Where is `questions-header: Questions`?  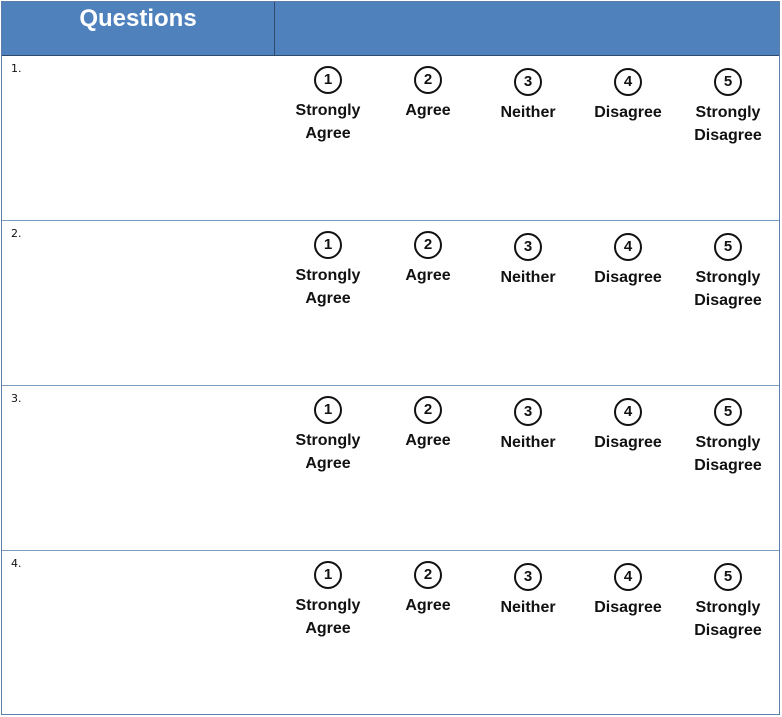
questions-header: Questions is located at coordinates (138, 28).